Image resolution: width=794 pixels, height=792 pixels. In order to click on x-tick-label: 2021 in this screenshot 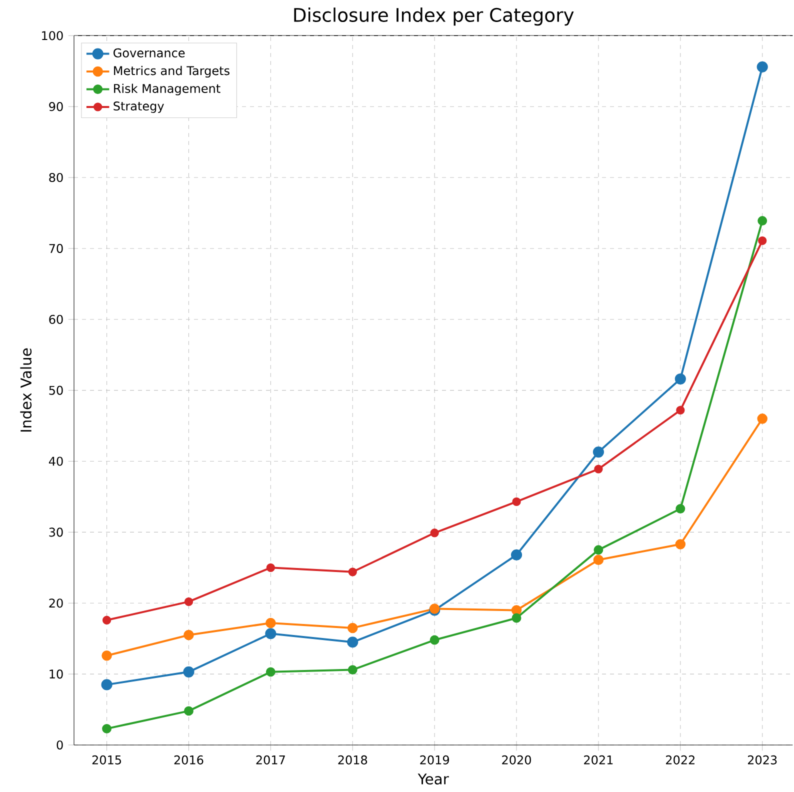, I will do `click(598, 759)`.